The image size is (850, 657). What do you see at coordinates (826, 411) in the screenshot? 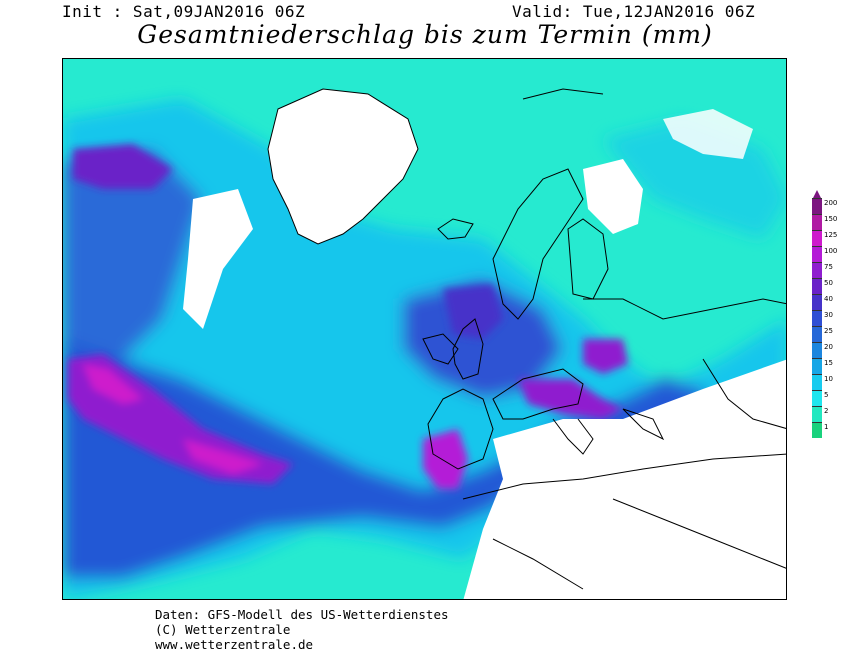
I see `legend-label: 2` at bounding box center [826, 411].